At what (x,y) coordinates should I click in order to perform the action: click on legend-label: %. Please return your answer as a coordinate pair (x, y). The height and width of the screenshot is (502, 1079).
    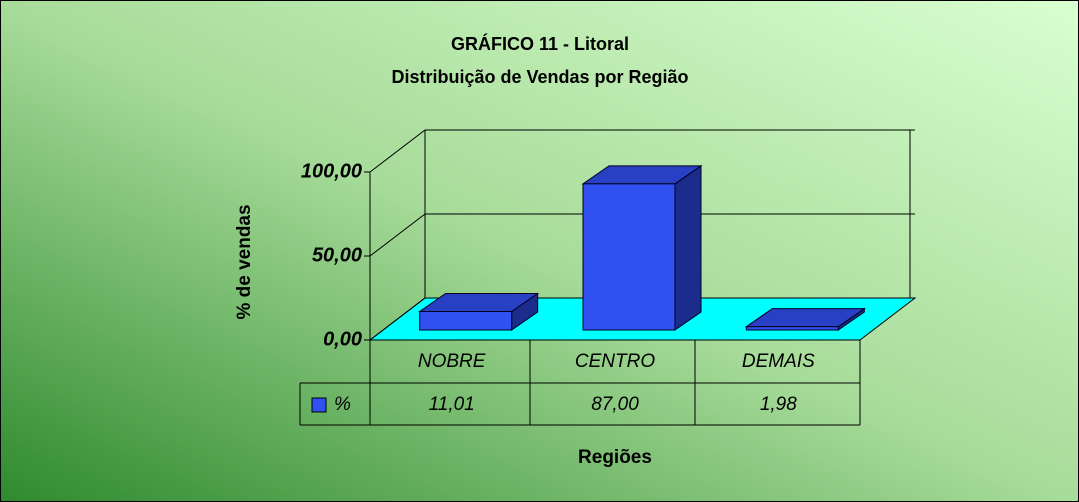
    Looking at the image, I should click on (342, 404).